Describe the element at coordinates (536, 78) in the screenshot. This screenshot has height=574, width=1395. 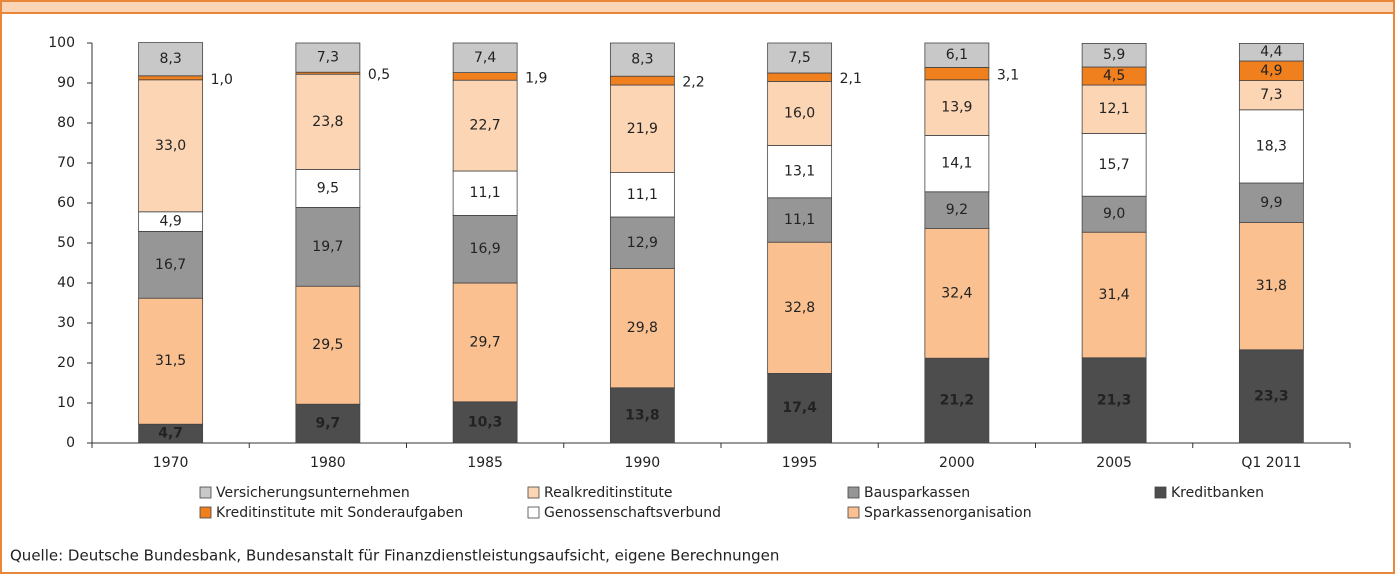
I see `value-label: 1,9` at that location.